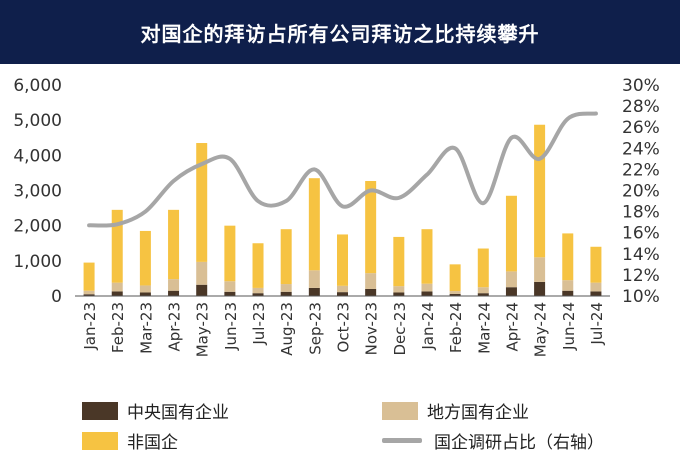 The height and width of the screenshot is (458, 680). I want to click on legend-item-non-soe: 非国企, so click(130, 440).